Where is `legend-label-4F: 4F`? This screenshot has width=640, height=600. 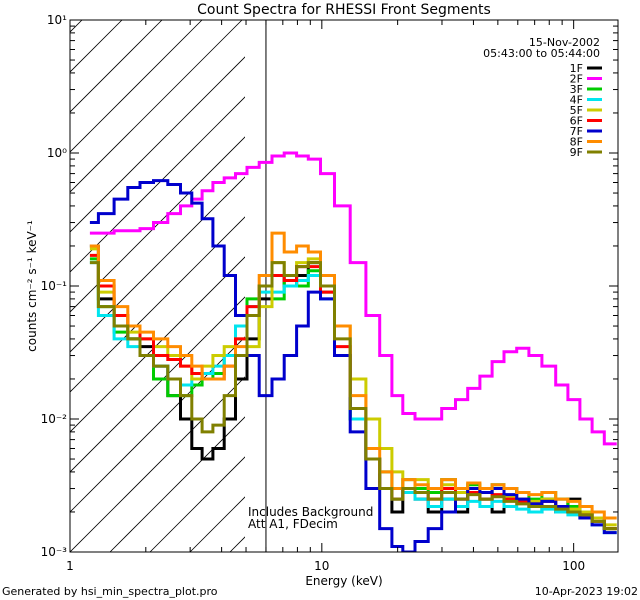
legend-label-4F: 4F is located at coordinates (576, 100).